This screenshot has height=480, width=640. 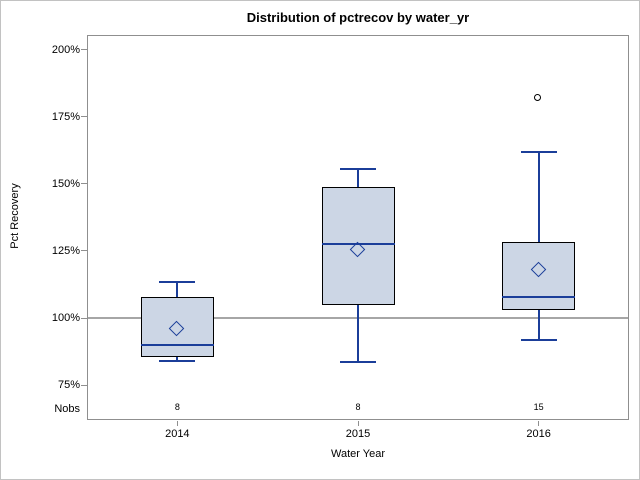 What do you see at coordinates (68, 385) in the screenshot?
I see `y-tick-label: 75%` at bounding box center [68, 385].